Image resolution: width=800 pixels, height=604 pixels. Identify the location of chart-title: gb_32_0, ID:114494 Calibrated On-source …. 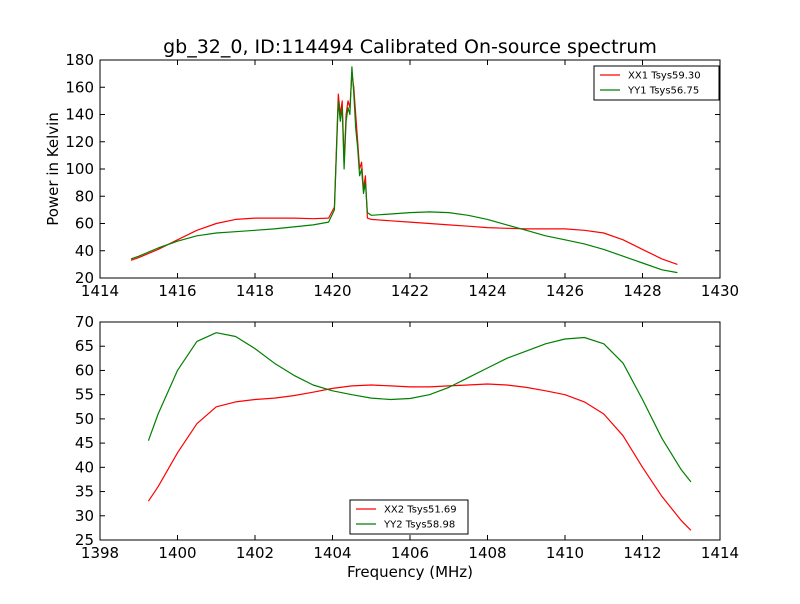
(410, 47).